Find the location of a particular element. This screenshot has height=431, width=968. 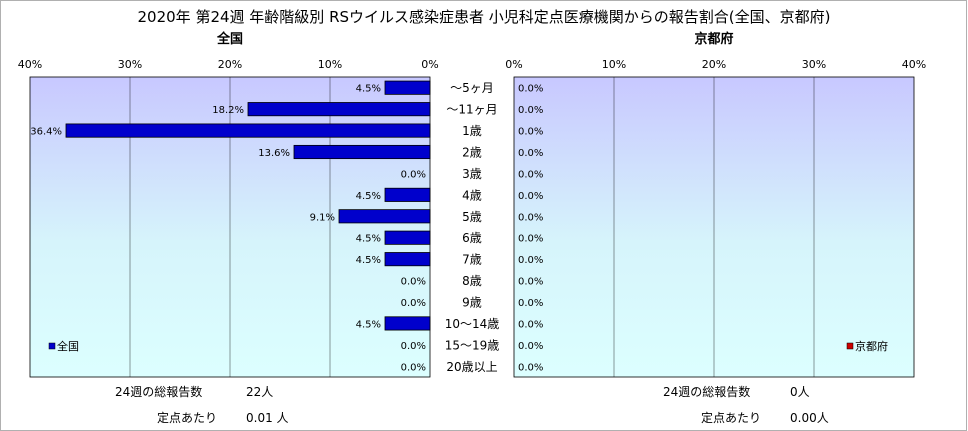

left-tick-label: 0% is located at coordinates (429, 64).